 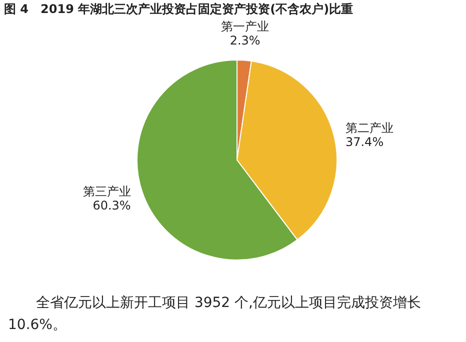 What do you see at coordinates (179, 9) in the screenshot?
I see `chart-title: 图 4 2019 年湖北三次产业投资占固定资产投资(不含农户)比重` at bounding box center [179, 9].